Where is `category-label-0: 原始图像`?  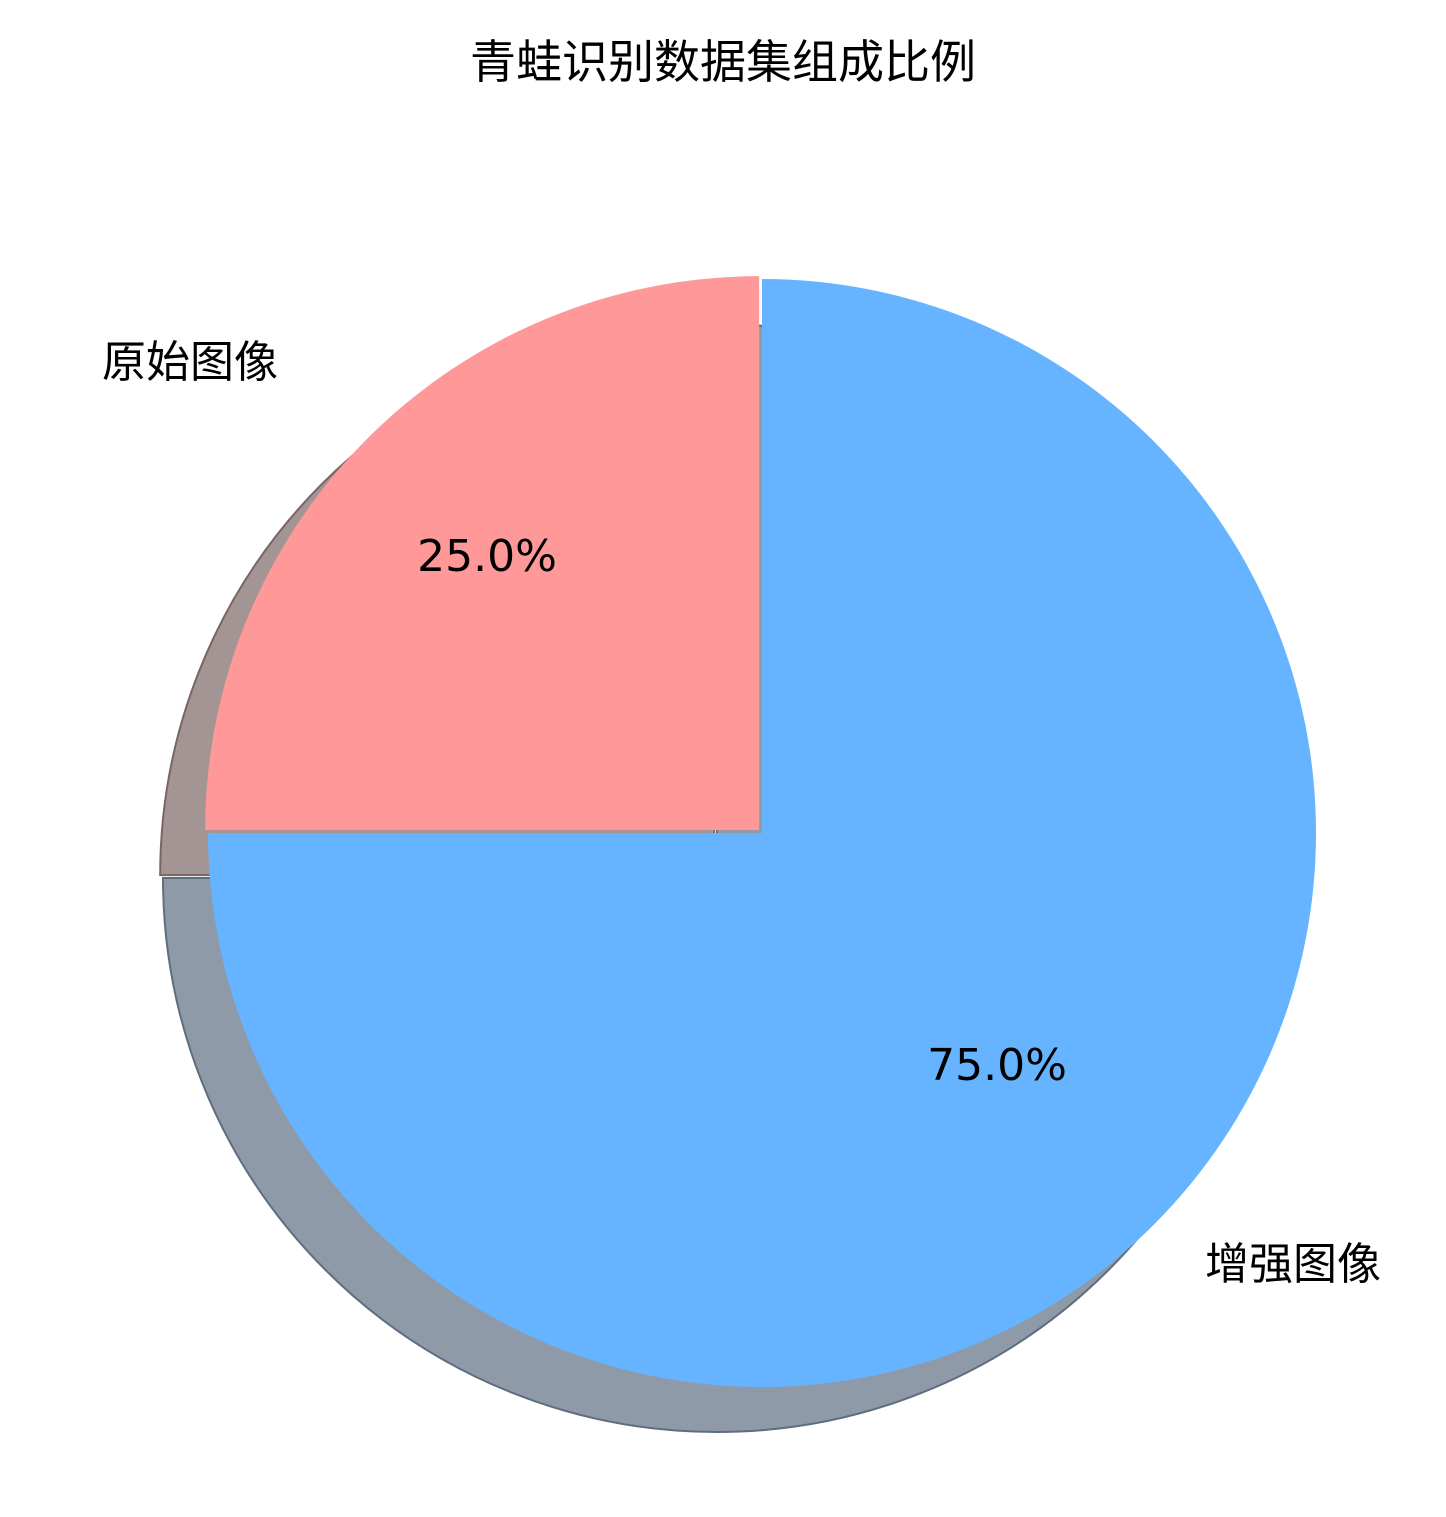 category-label-0: 原始图像 is located at coordinates (190, 362).